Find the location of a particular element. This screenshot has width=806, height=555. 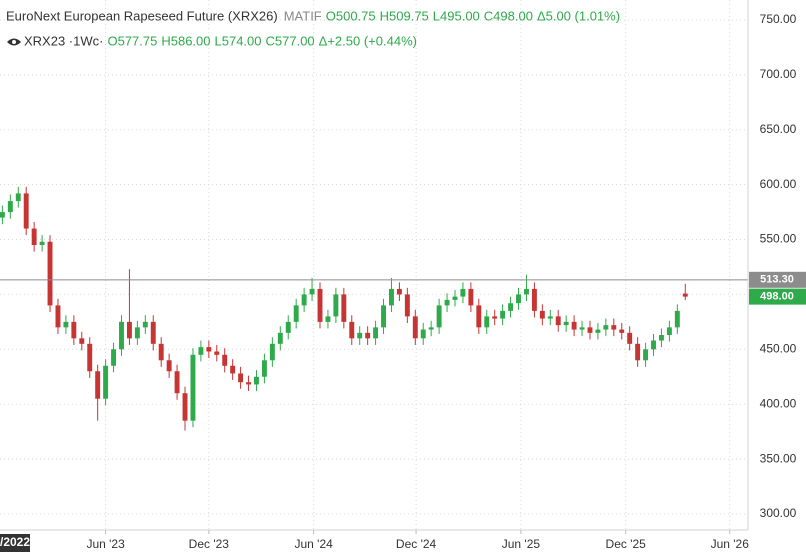

eye-icon is located at coordinates (14, 42).